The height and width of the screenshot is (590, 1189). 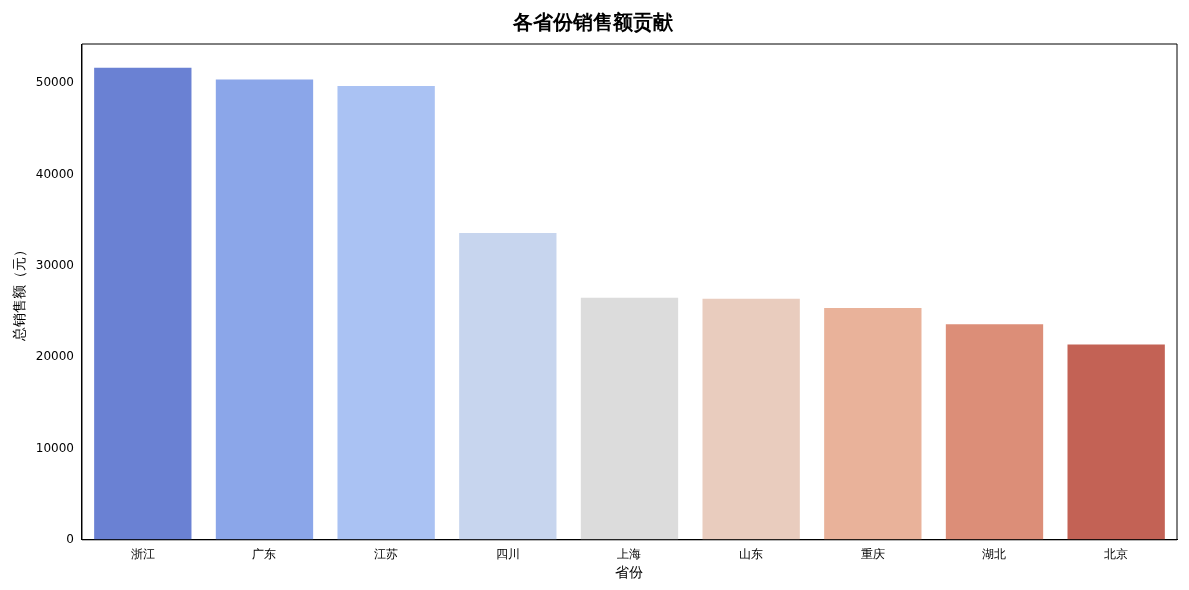 What do you see at coordinates (54, 447) in the screenshot?
I see `y-tick-label: 10000` at bounding box center [54, 447].